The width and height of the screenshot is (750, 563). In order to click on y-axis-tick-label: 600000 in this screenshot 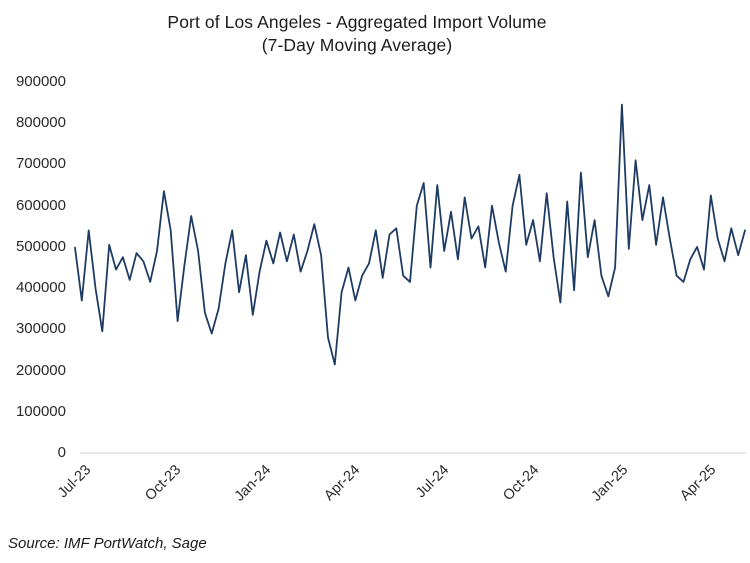, I will do `click(40, 205)`.